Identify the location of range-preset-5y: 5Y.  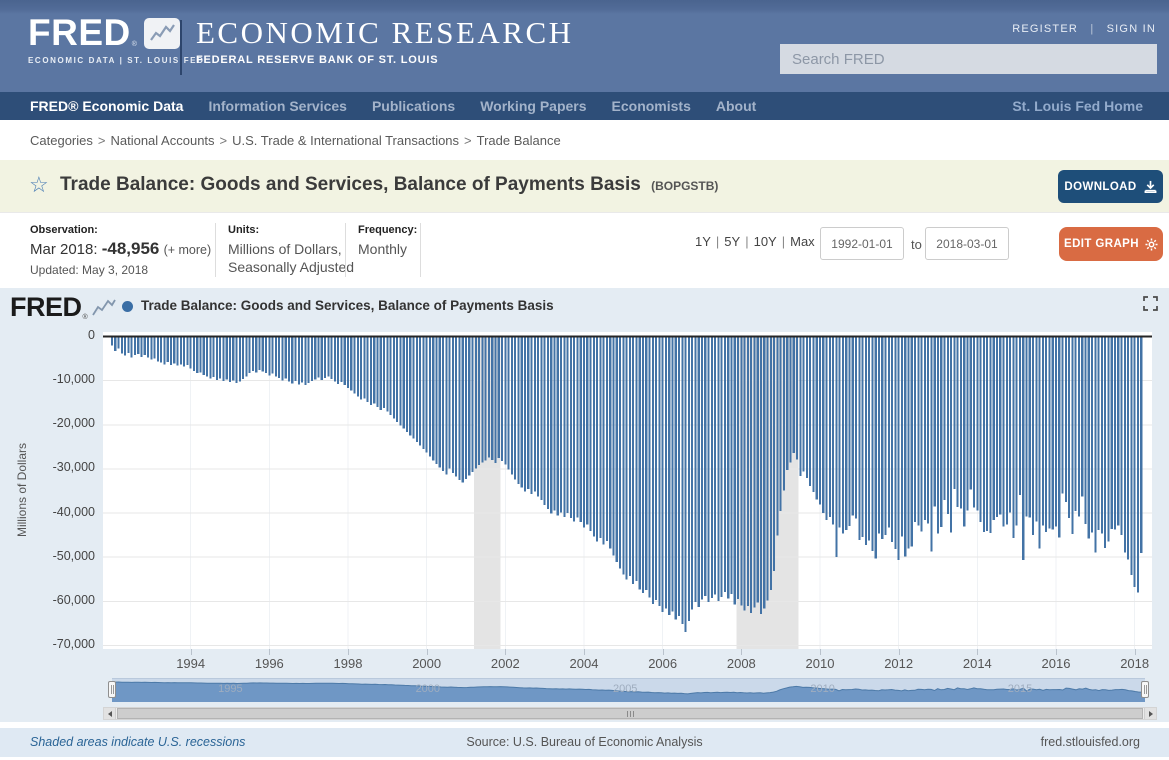
(732, 241).